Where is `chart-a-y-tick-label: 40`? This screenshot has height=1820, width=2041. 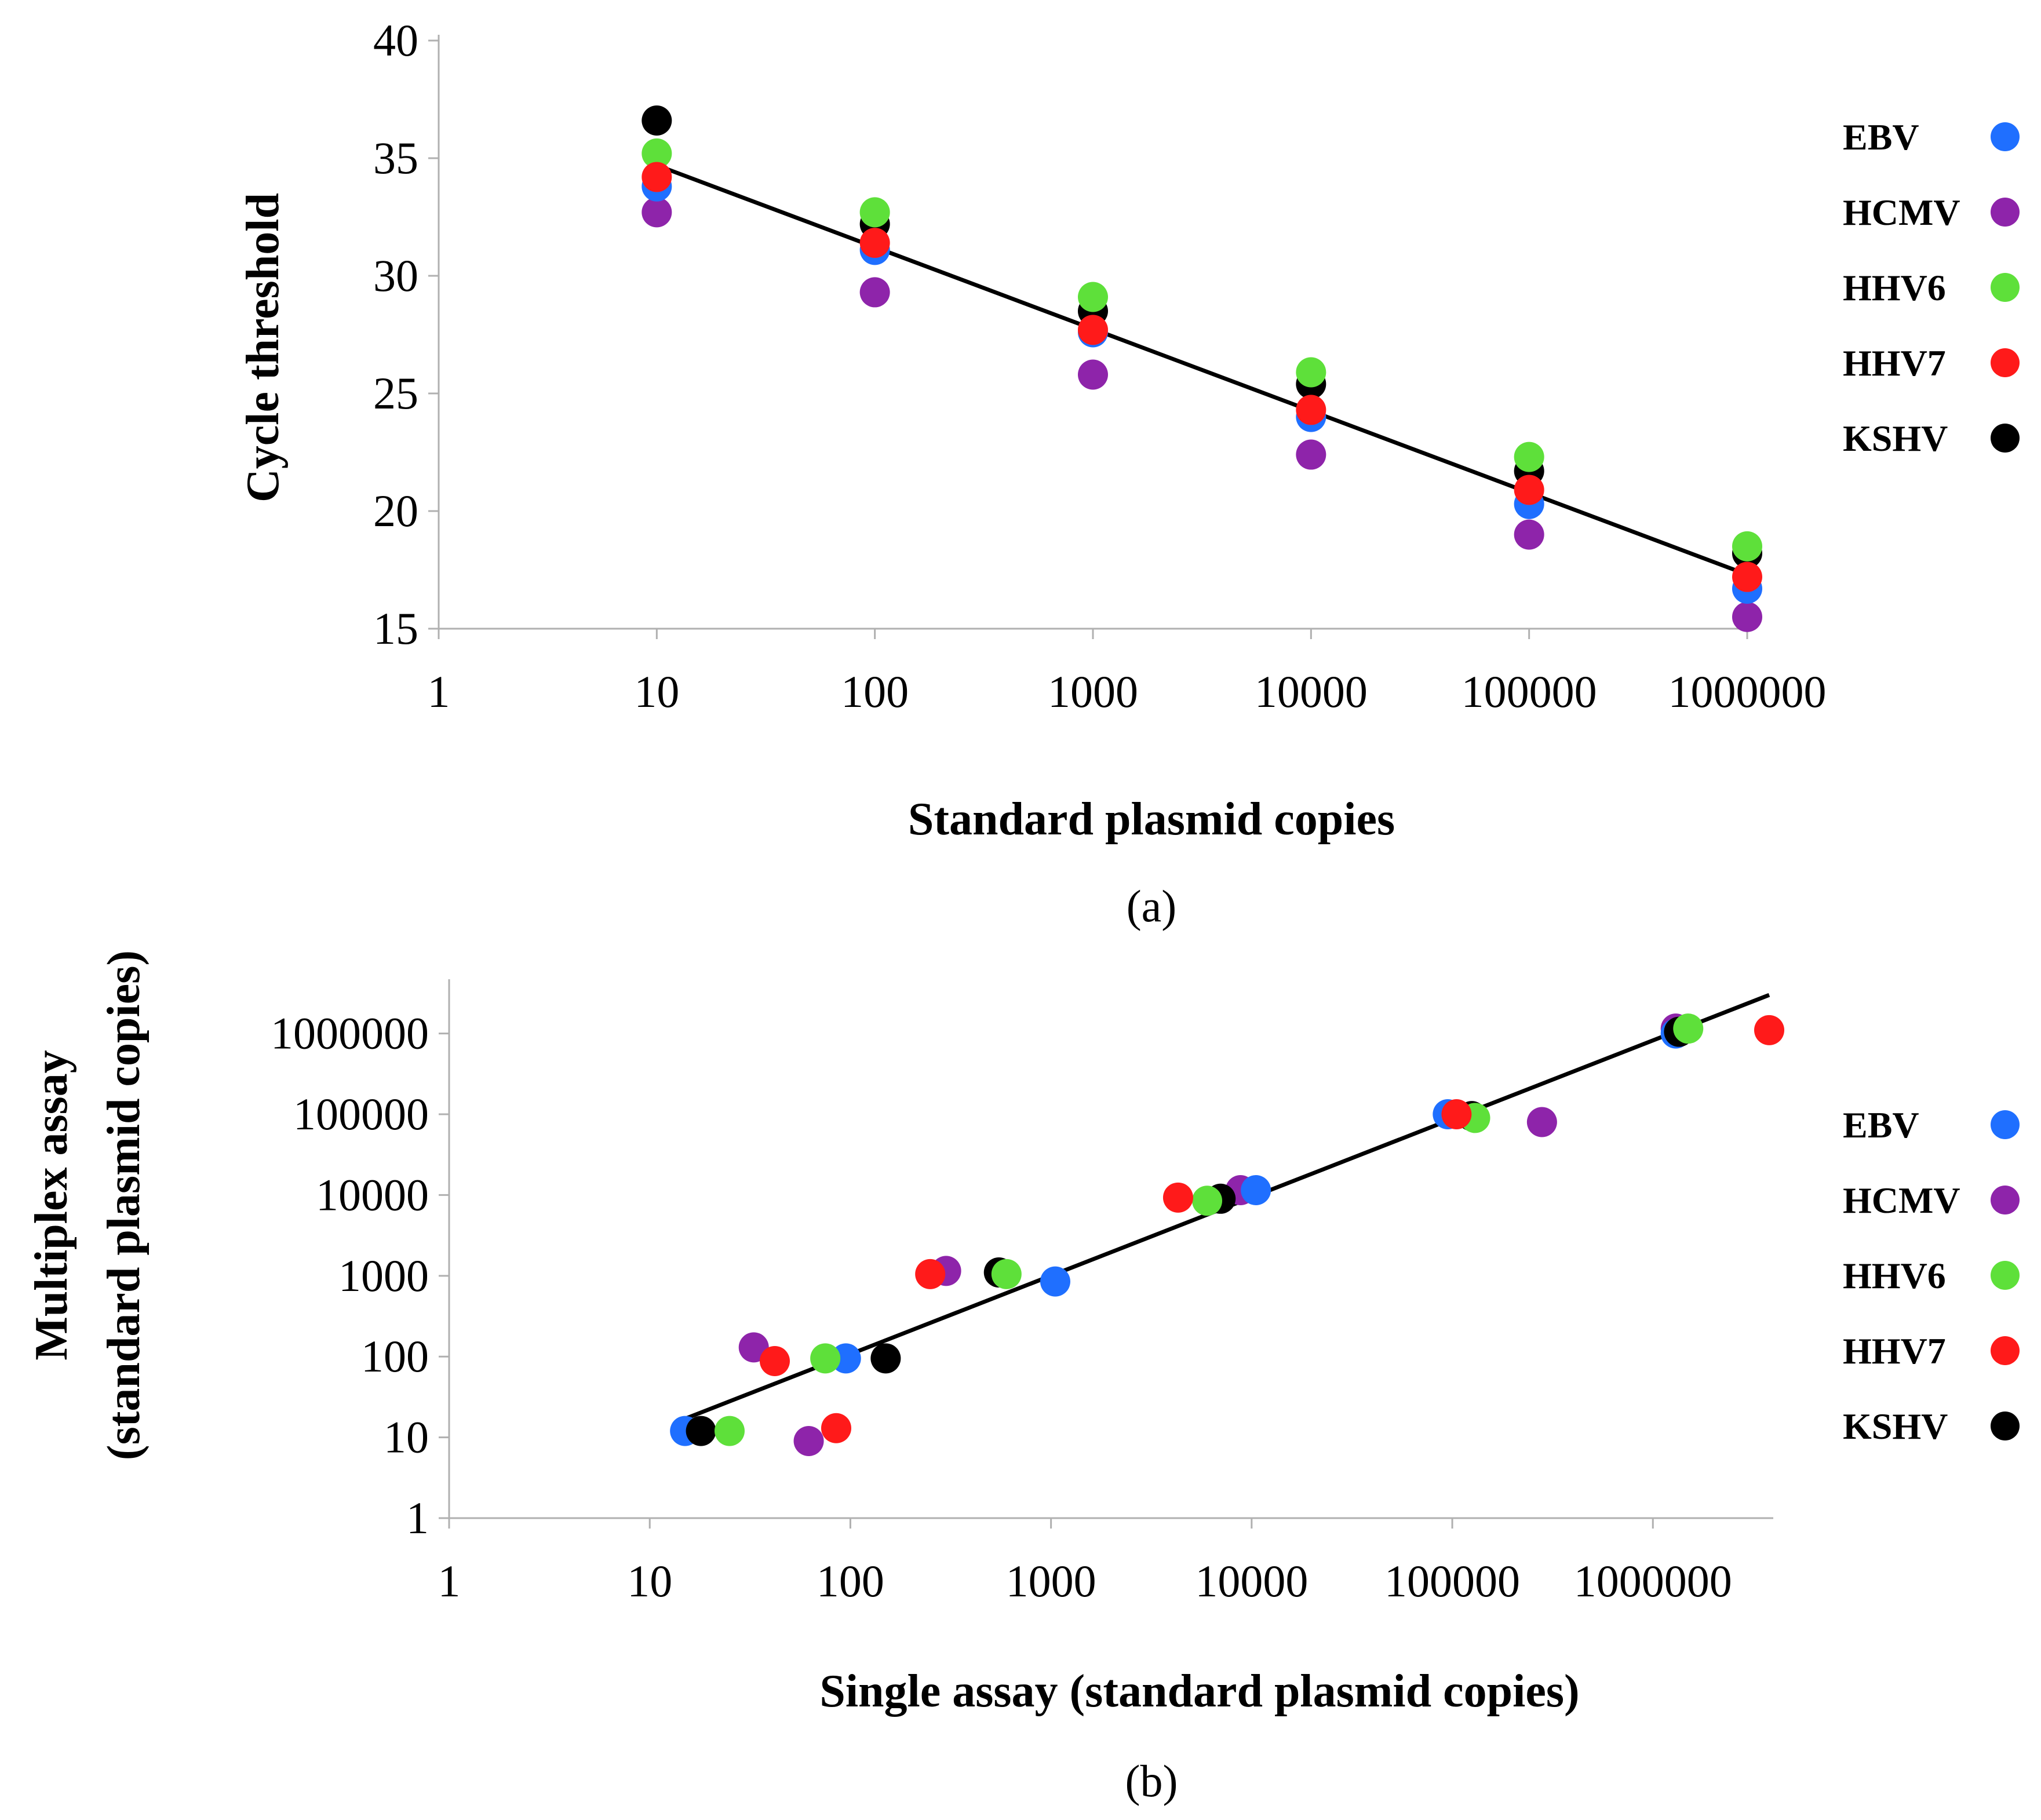
chart-a-y-tick-label: 40 is located at coordinates (395, 40).